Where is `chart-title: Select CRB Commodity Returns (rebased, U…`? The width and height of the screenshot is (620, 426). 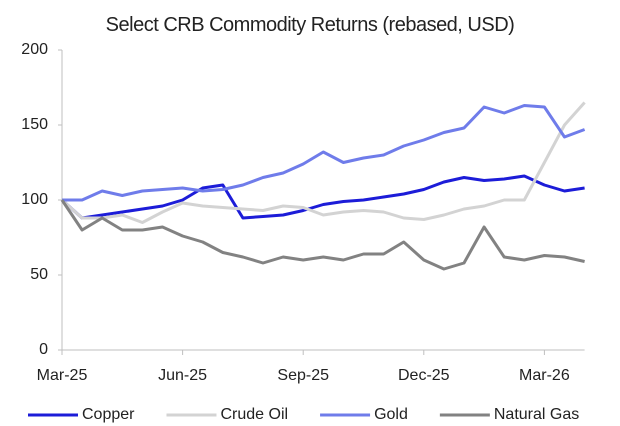 chart-title: Select CRB Commodity Returns (rebased, U… is located at coordinates (310, 25).